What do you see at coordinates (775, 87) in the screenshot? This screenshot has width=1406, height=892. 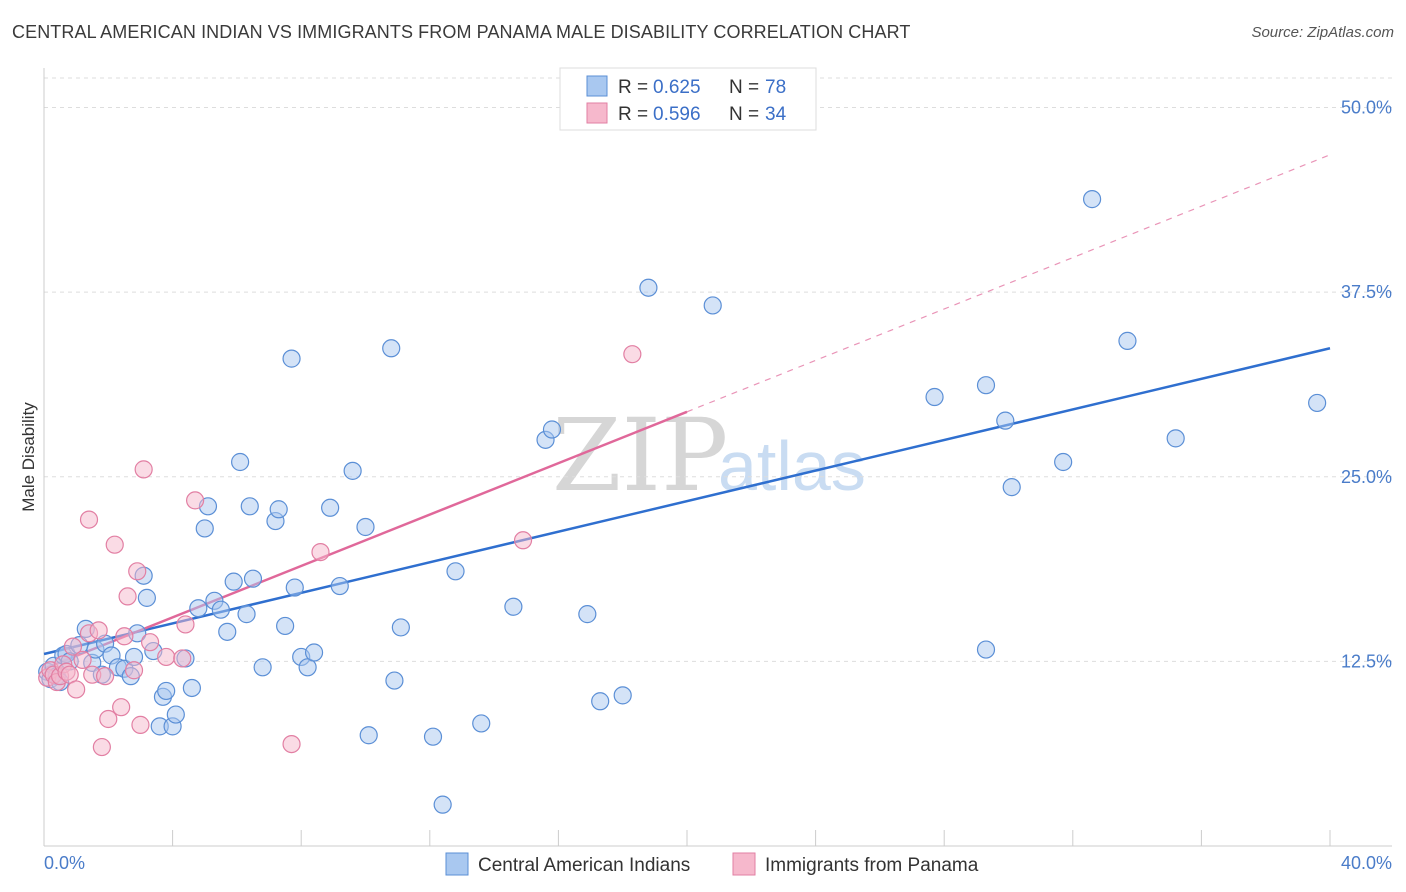 I see `legend-n-value-1: 78` at bounding box center [775, 87].